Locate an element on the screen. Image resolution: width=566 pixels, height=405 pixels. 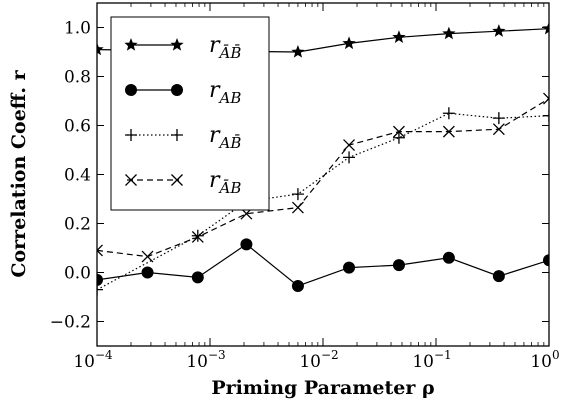
y-tick-label: 0.2 is located at coordinates (77, 225).